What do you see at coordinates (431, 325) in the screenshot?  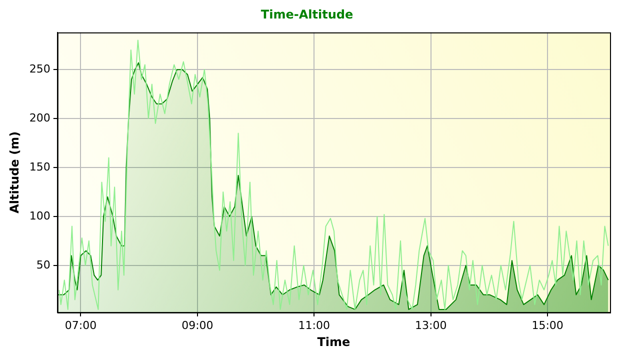 I see `x-tick-label: 13:00` at bounding box center [431, 325].